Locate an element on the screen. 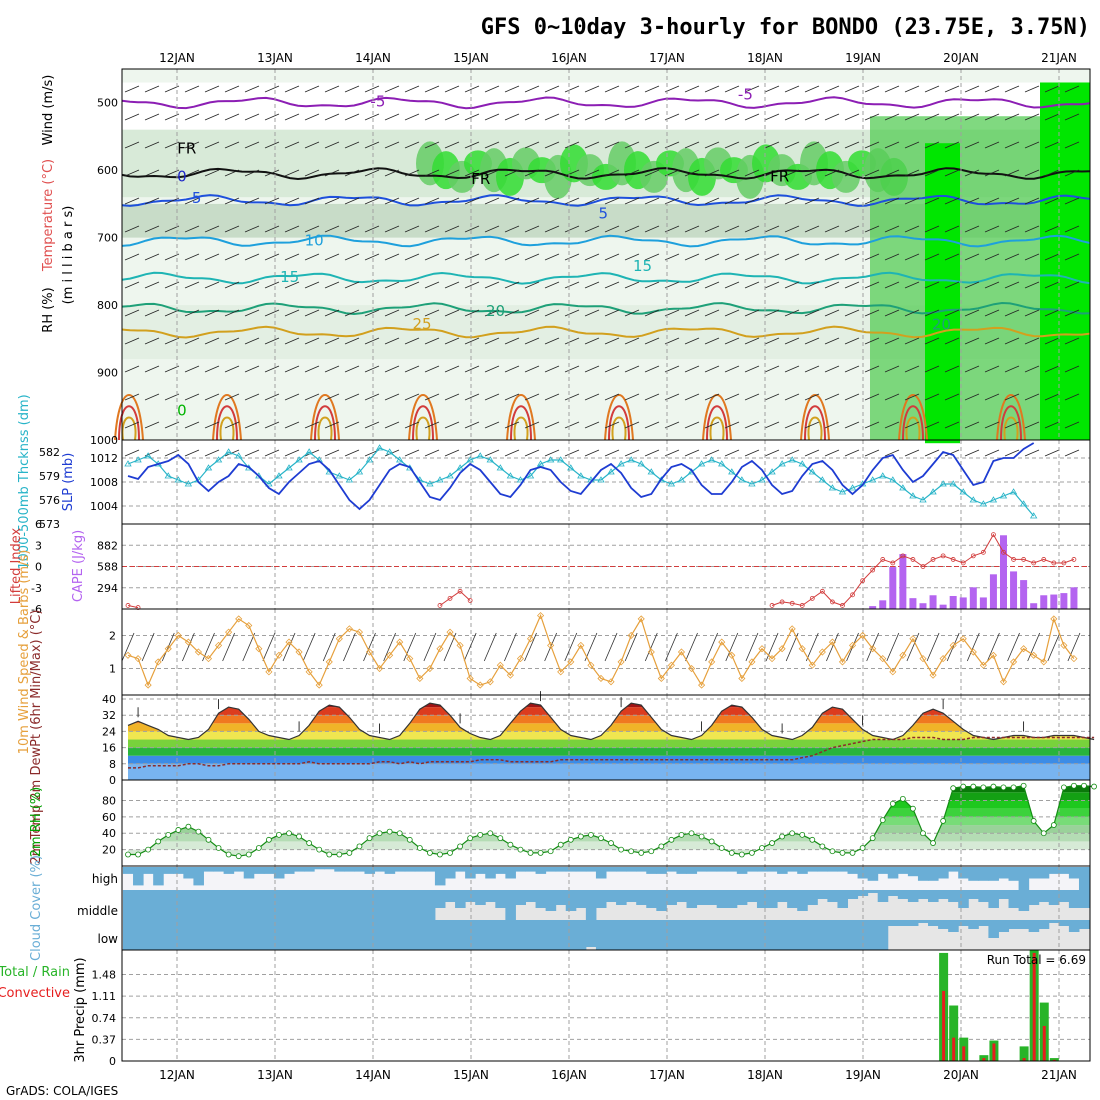 The height and width of the screenshot is (1100, 1100). series-lifted-index-line is located at coordinates (923, 570).